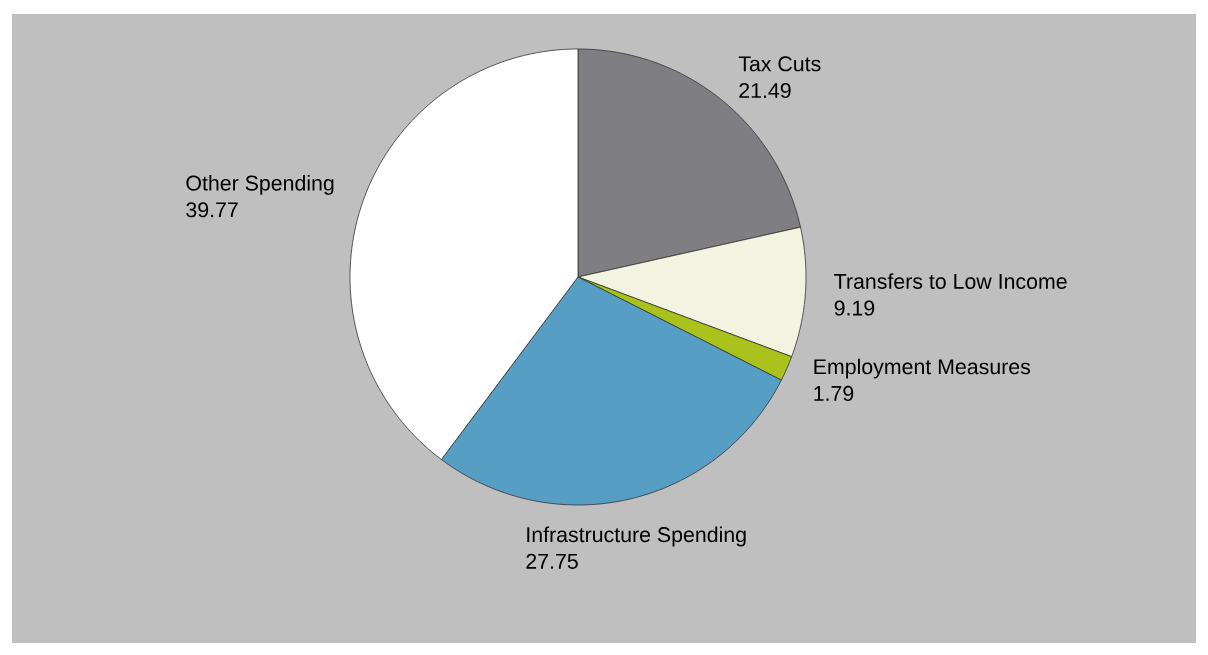 This screenshot has width=1208, height=655. I want to click on data-label: 1.79, so click(834, 393).